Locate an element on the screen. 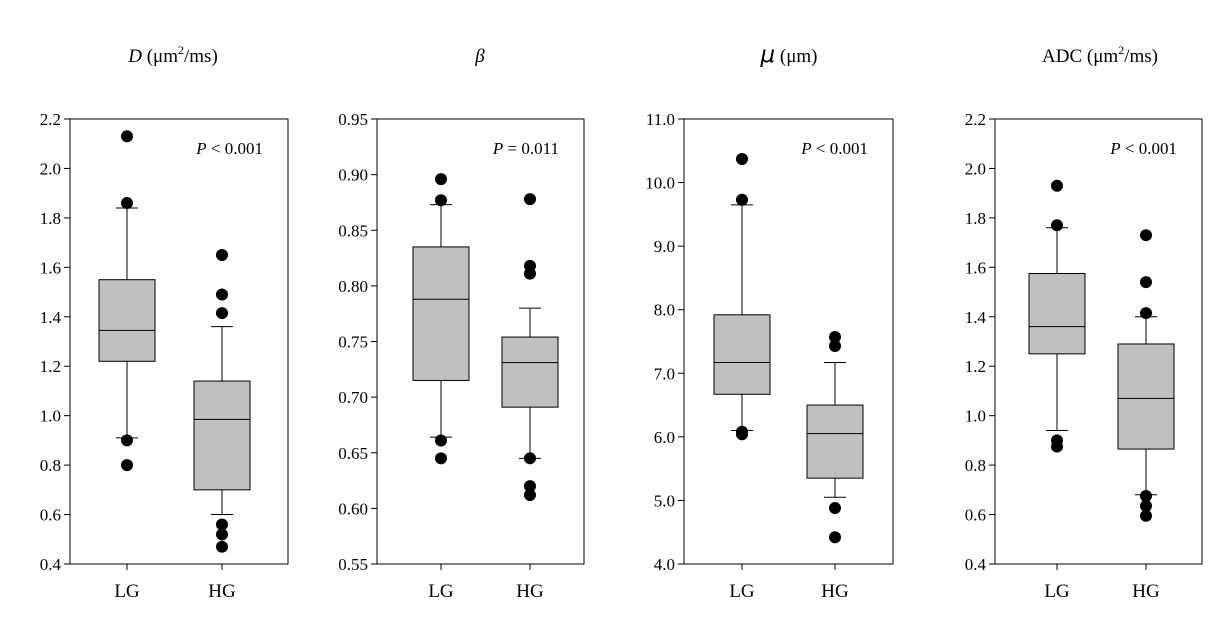 The image size is (1227, 640). y-tick-label: 0.4 is located at coordinates (51, 564).